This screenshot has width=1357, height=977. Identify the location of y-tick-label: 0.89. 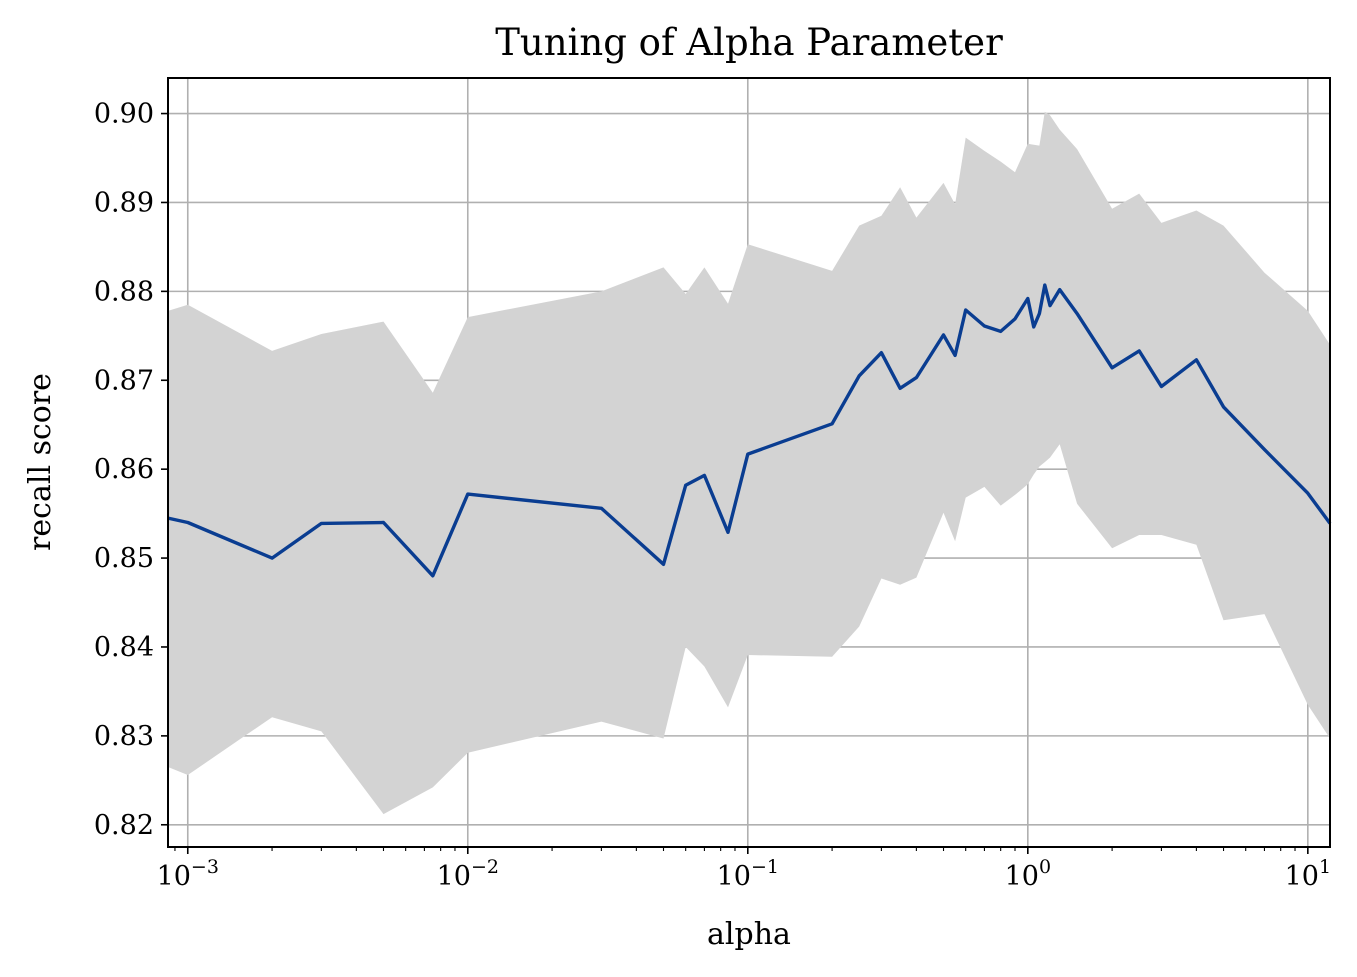
(124, 202).